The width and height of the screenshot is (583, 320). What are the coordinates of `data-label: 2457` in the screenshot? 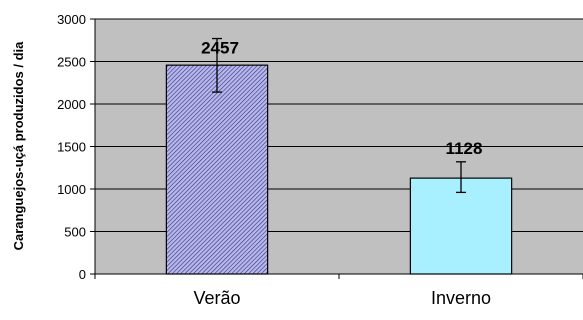 It's located at (220, 48).